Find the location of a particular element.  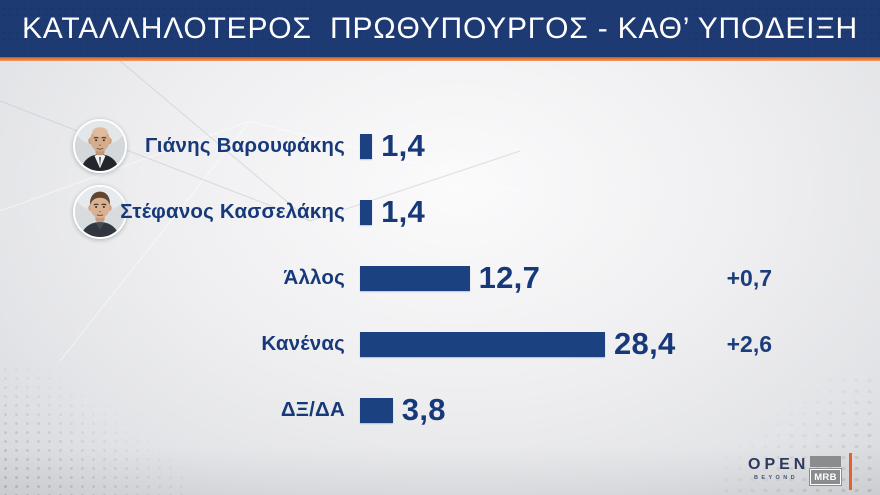

bar-area: 28,4 is located at coordinates (518, 344).